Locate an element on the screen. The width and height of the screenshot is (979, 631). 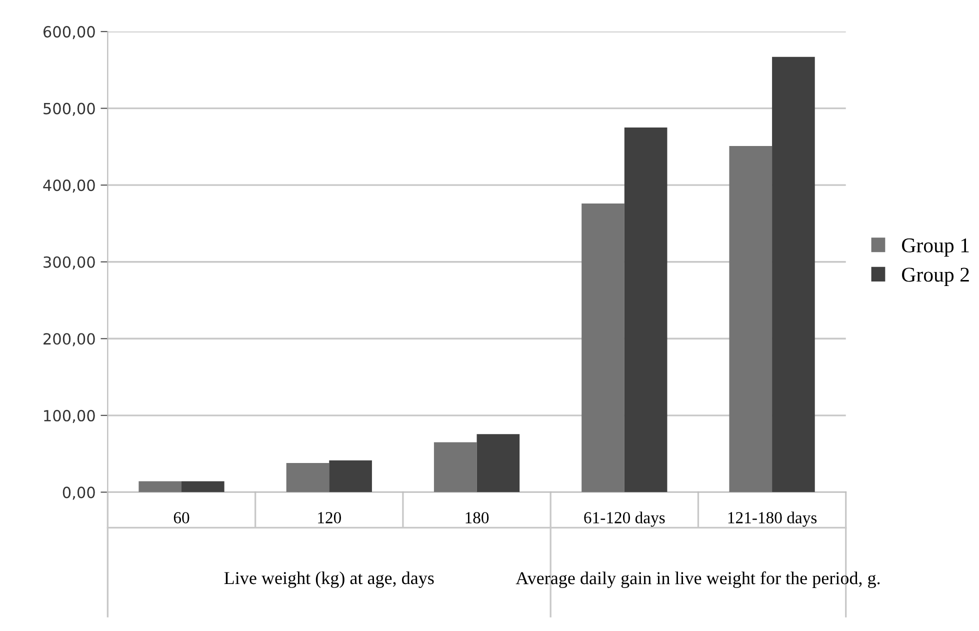
y-tick-label: 400,00 is located at coordinates (69, 186).